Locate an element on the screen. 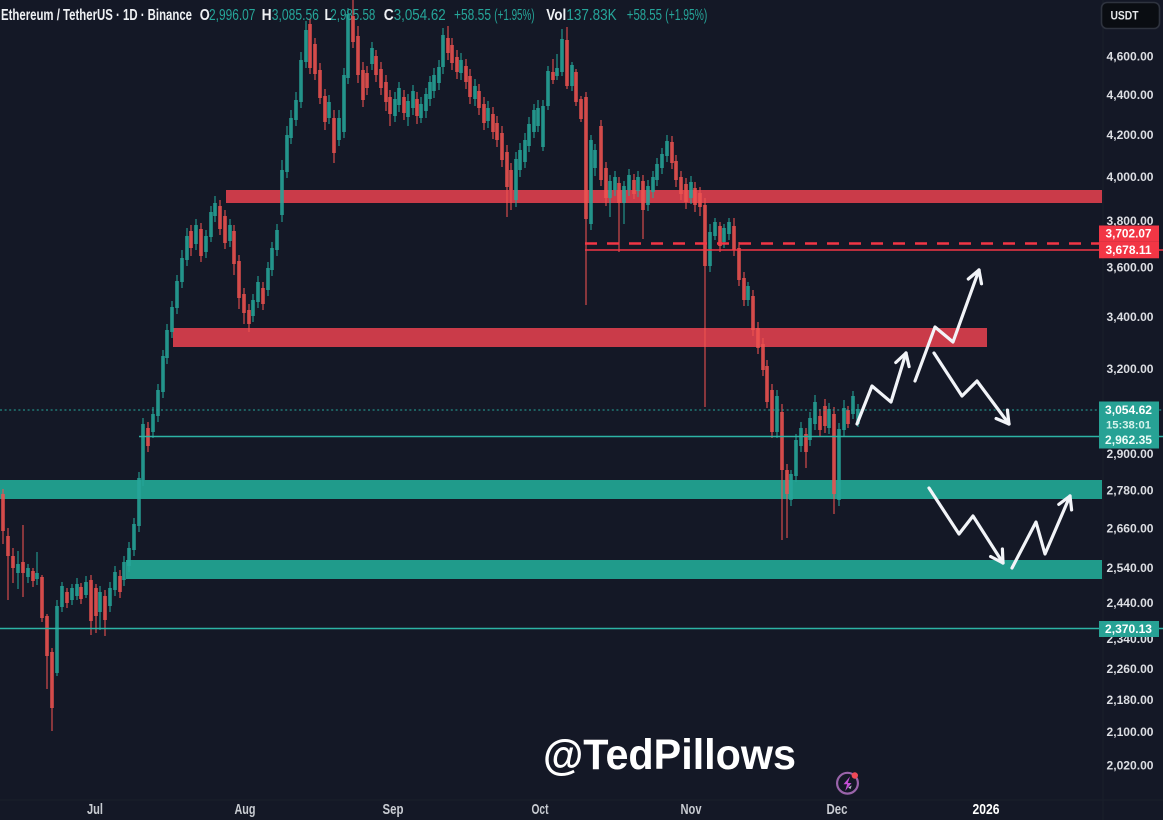  svg-text: 2,996.07 is located at coordinates (232, 15).